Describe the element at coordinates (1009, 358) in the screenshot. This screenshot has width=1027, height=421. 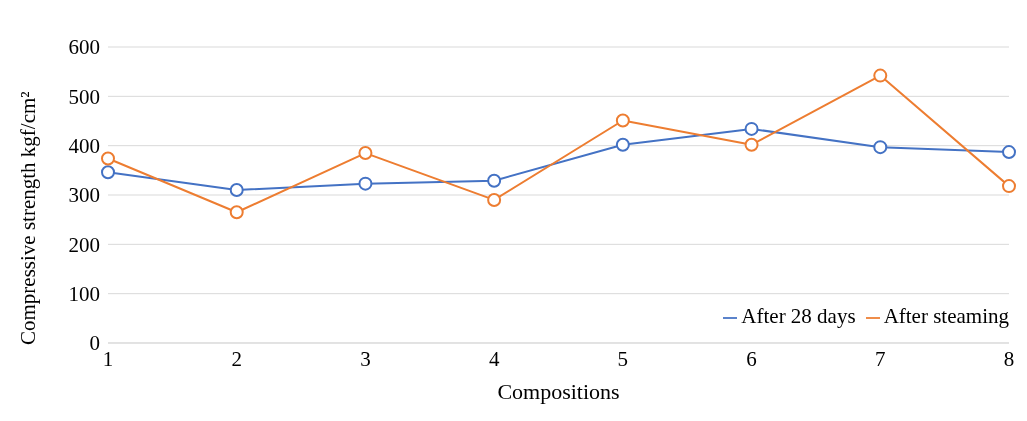
I see `x-tick-label: 8` at that location.